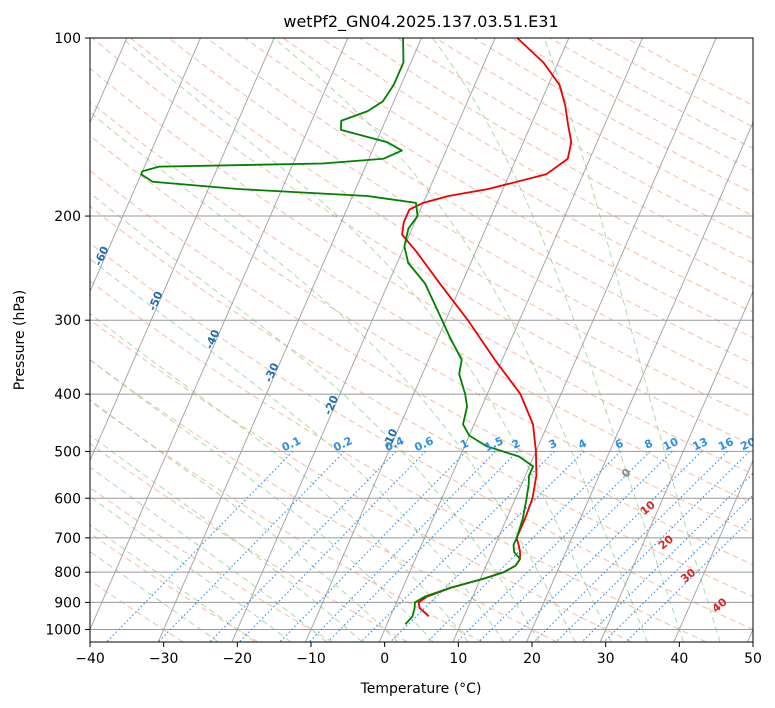  I want to click on mixing-ratio-label: 13, so click(700, 444).